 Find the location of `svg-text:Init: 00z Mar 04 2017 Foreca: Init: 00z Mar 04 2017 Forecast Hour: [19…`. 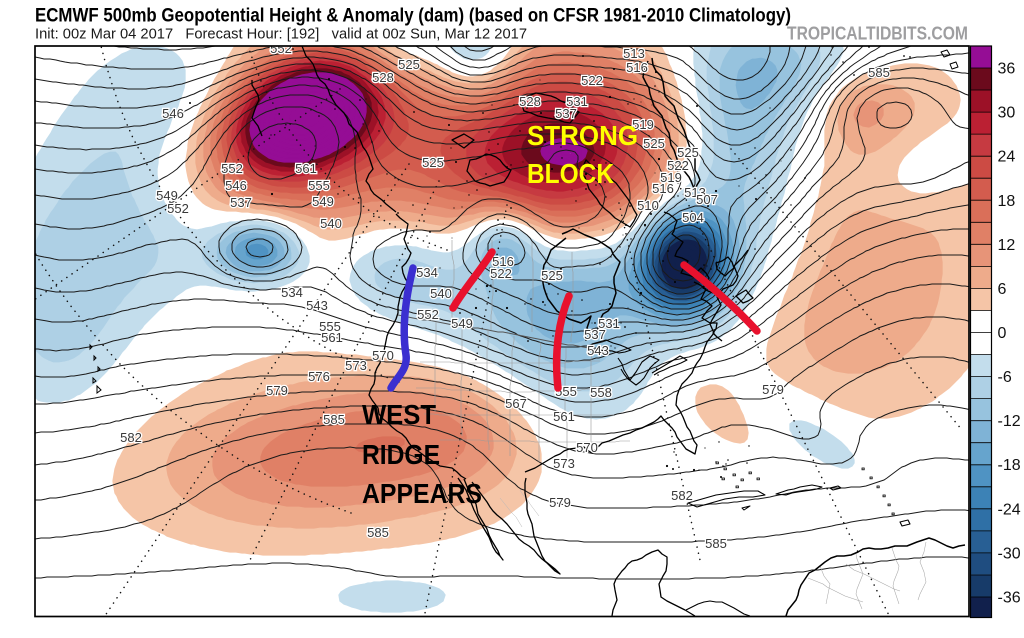

svg-text:Init: 00z Mar 04 2017 Foreca: Init: 00z Mar 04 2017 Forecast Hour: [19… is located at coordinates (281, 35).